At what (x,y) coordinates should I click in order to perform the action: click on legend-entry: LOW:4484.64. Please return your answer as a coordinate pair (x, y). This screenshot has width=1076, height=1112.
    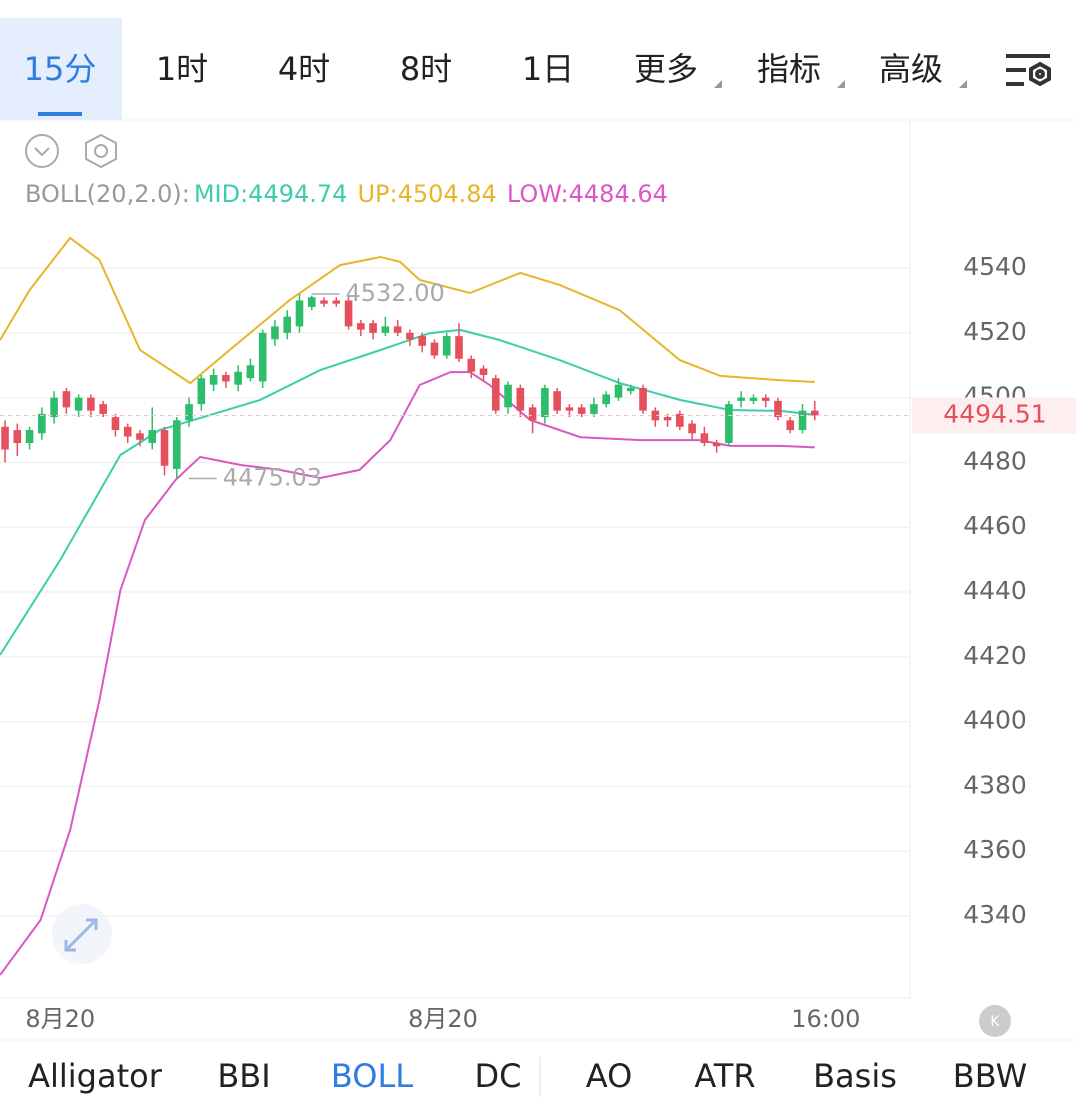
    Looking at the image, I should click on (587, 194).